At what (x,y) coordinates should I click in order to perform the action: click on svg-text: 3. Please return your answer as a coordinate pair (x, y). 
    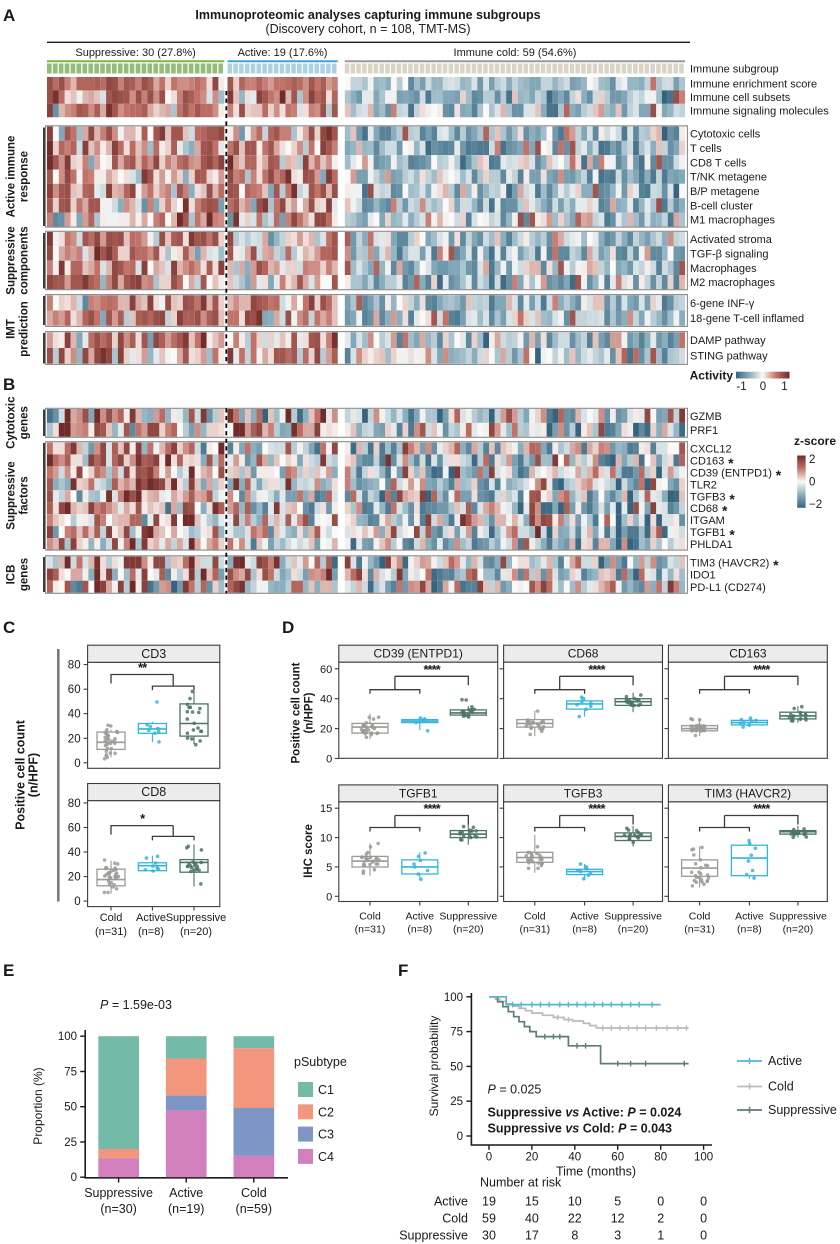
    Looking at the image, I should click on (617, 1236).